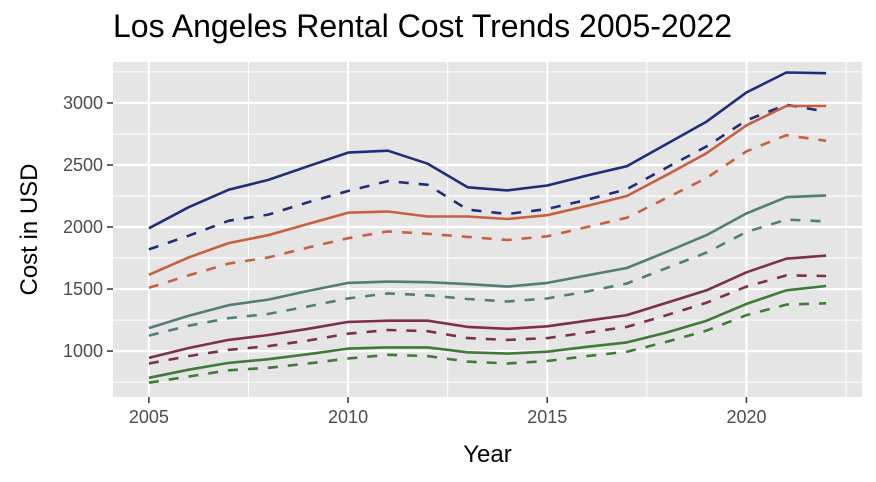 The image size is (876, 482). Describe the element at coordinates (746, 417) in the screenshot. I see `x-tick-label: 2020` at that location.